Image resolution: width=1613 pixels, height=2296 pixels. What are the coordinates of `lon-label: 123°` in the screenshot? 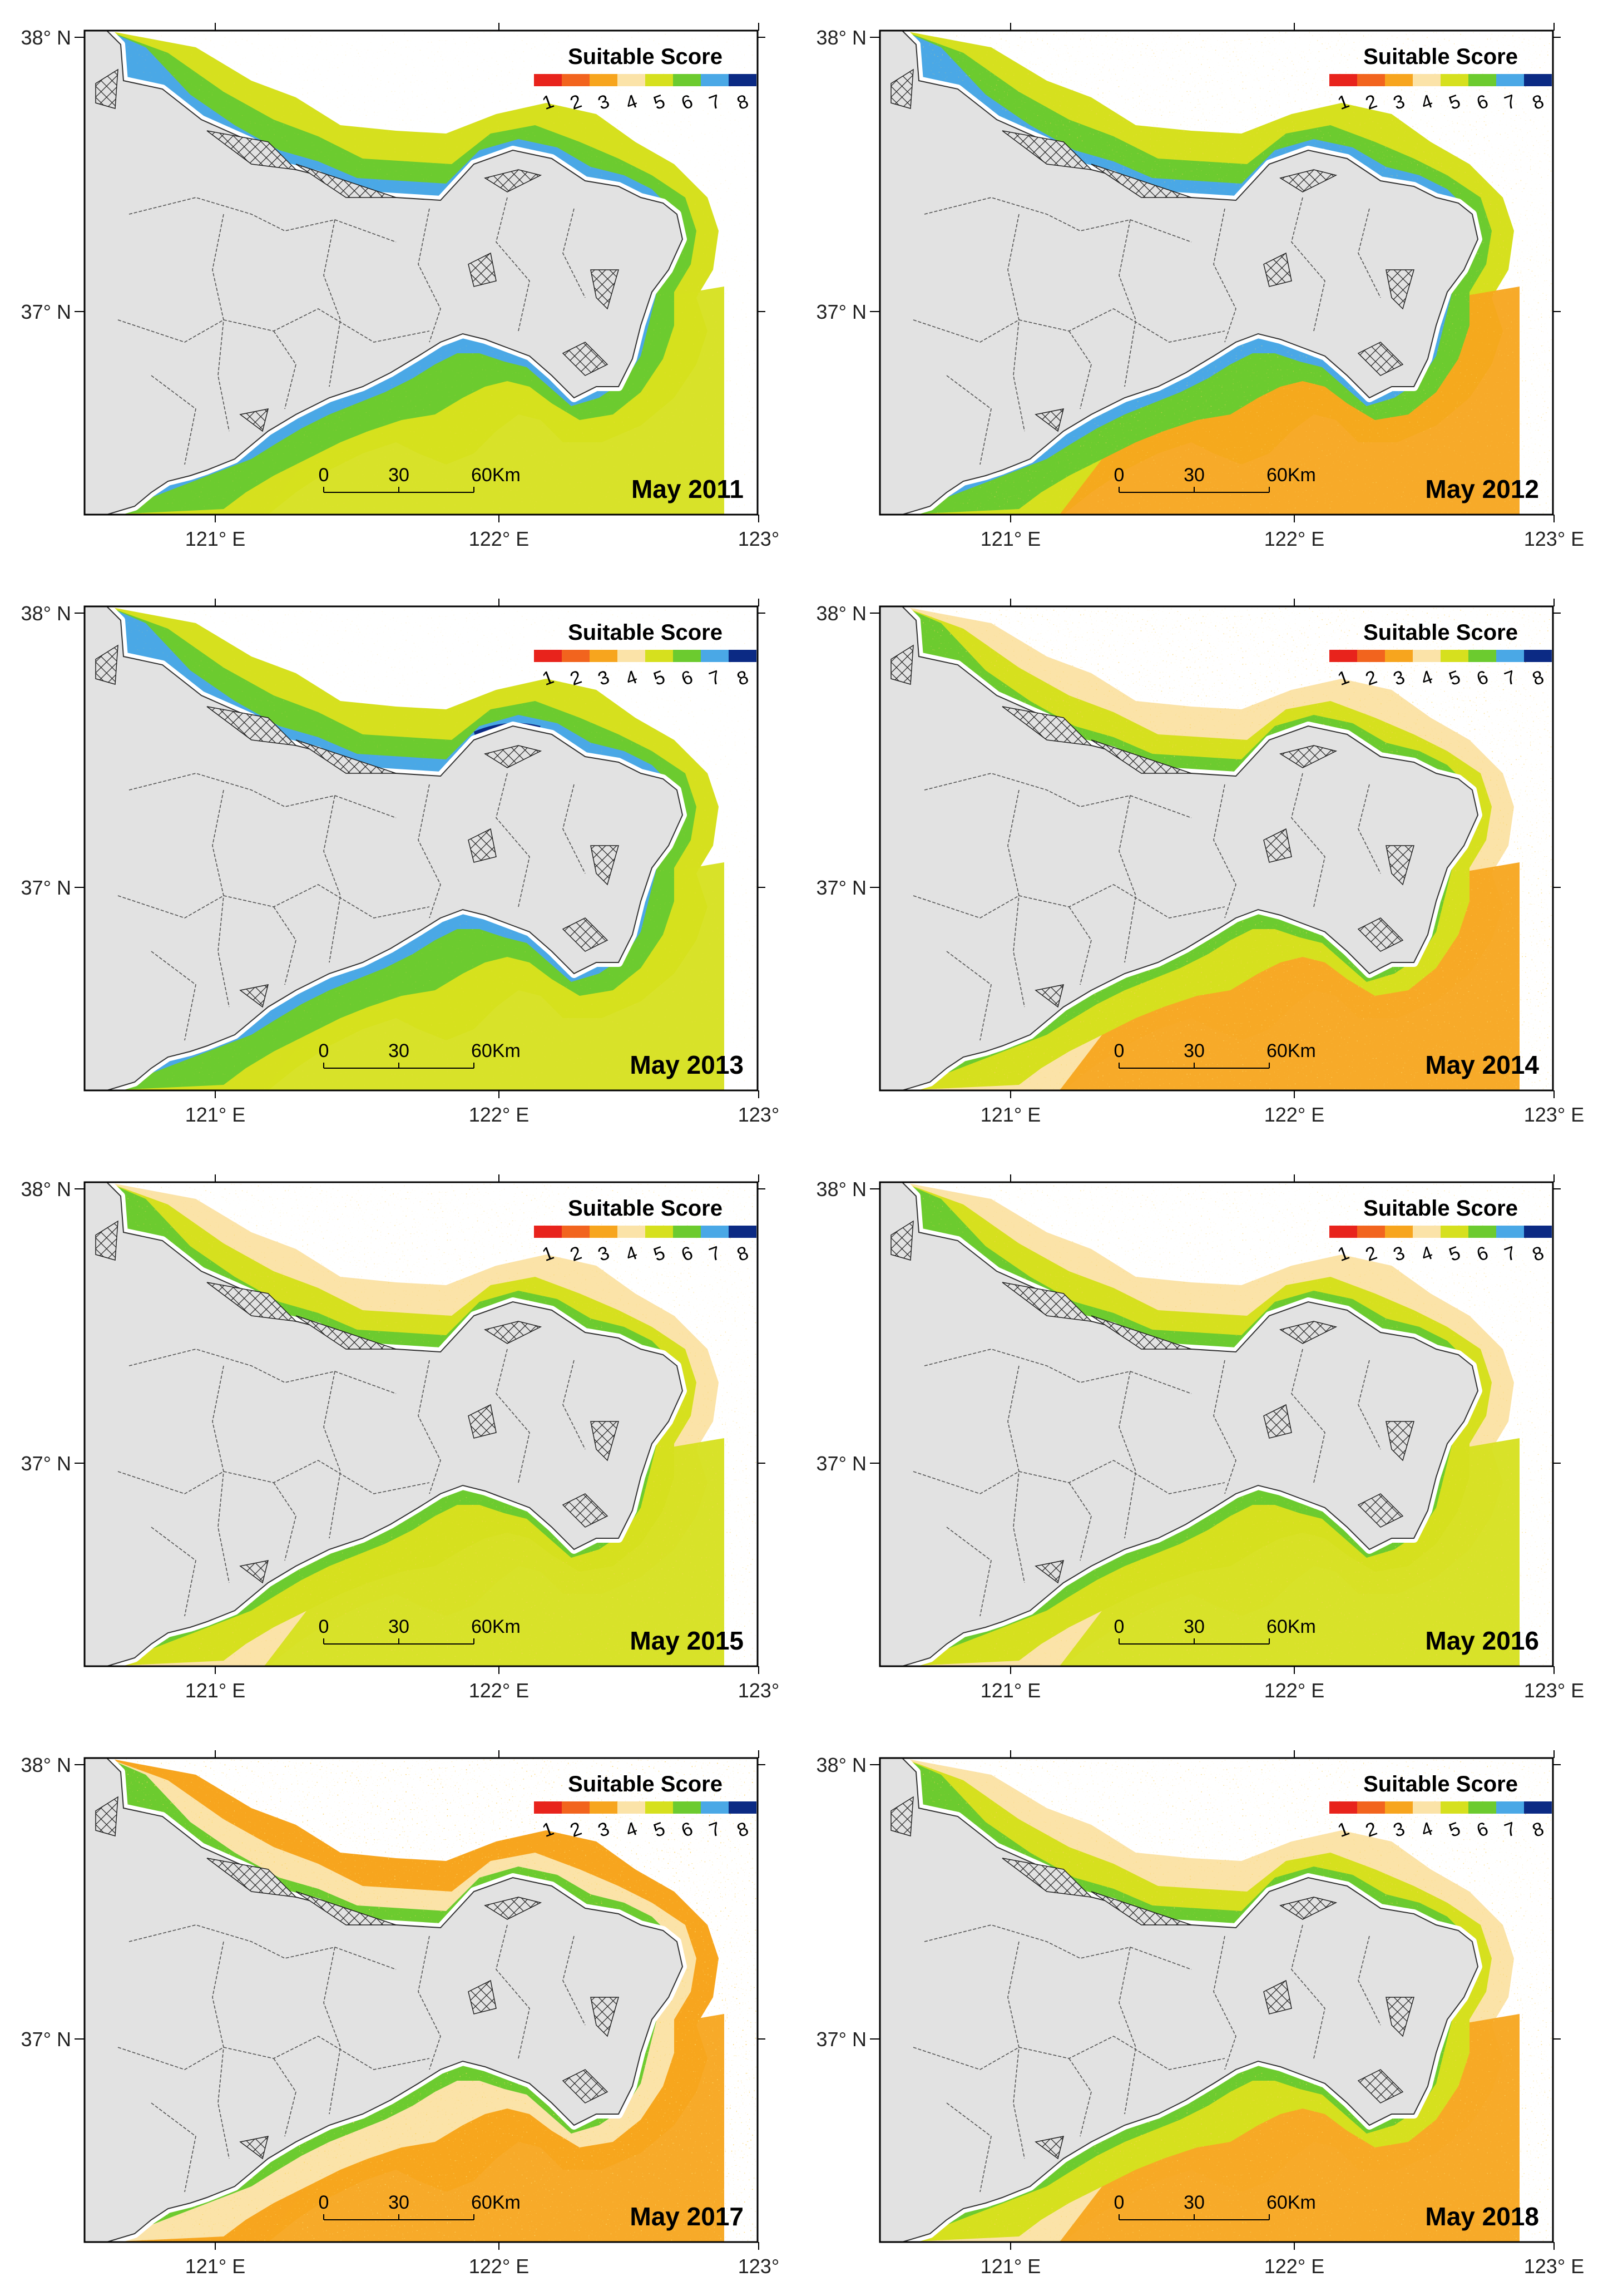 It's located at (759, 2266).